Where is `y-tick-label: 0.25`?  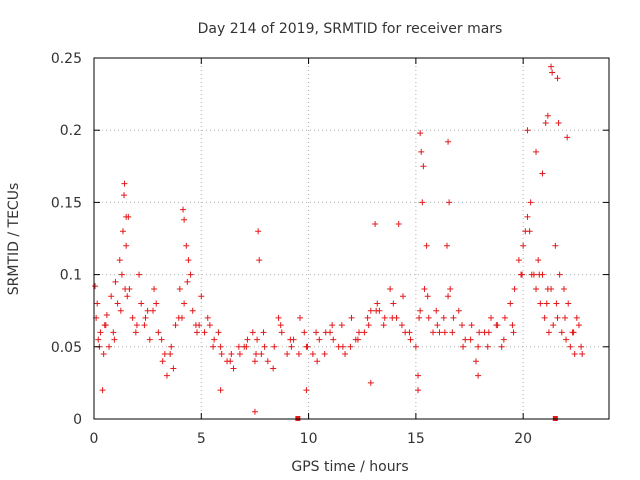
y-tick-label: 0.25 is located at coordinates (66, 59).